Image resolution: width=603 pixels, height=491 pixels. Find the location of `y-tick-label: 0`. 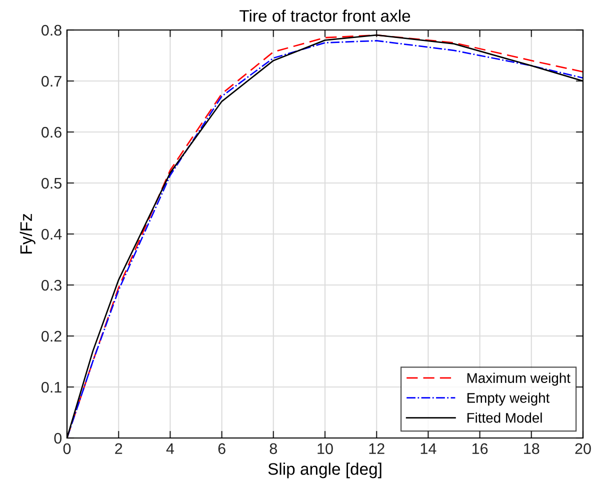

y-tick-label: 0 is located at coordinates (58, 438).